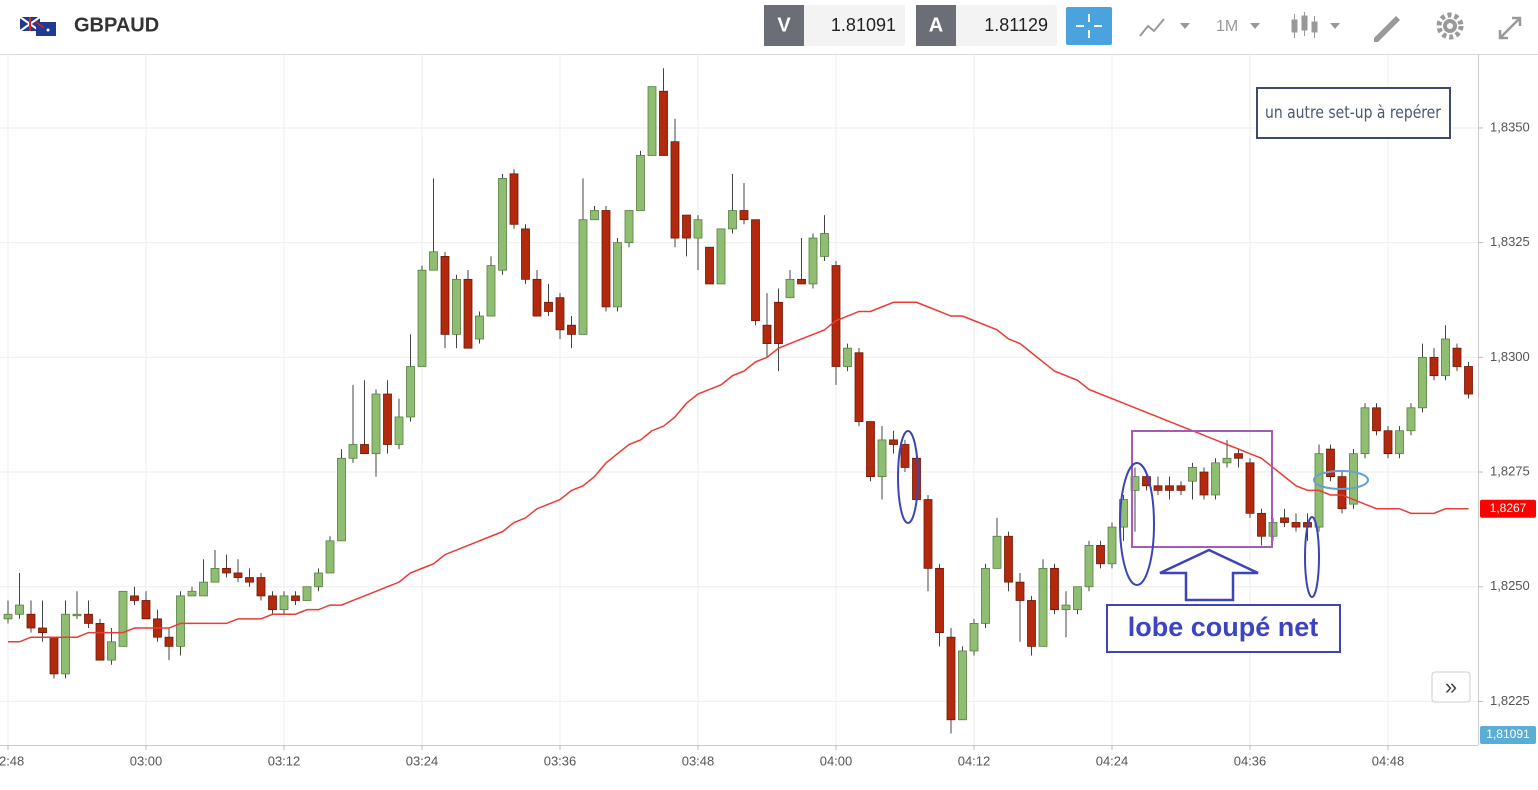 This screenshot has width=1538, height=790. What do you see at coordinates (37, 26) in the screenshot?
I see `flag-icon` at bounding box center [37, 26].